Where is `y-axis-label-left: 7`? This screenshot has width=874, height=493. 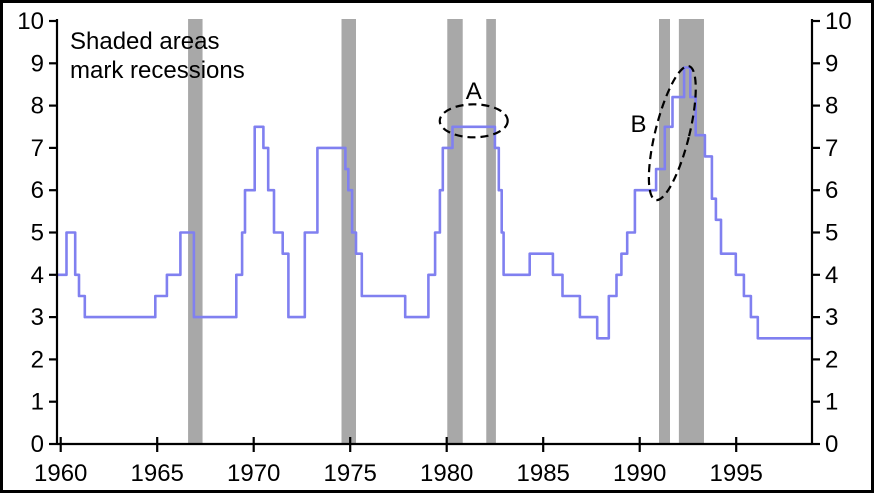
y-axis-label-left: 7 is located at coordinates (37, 148).